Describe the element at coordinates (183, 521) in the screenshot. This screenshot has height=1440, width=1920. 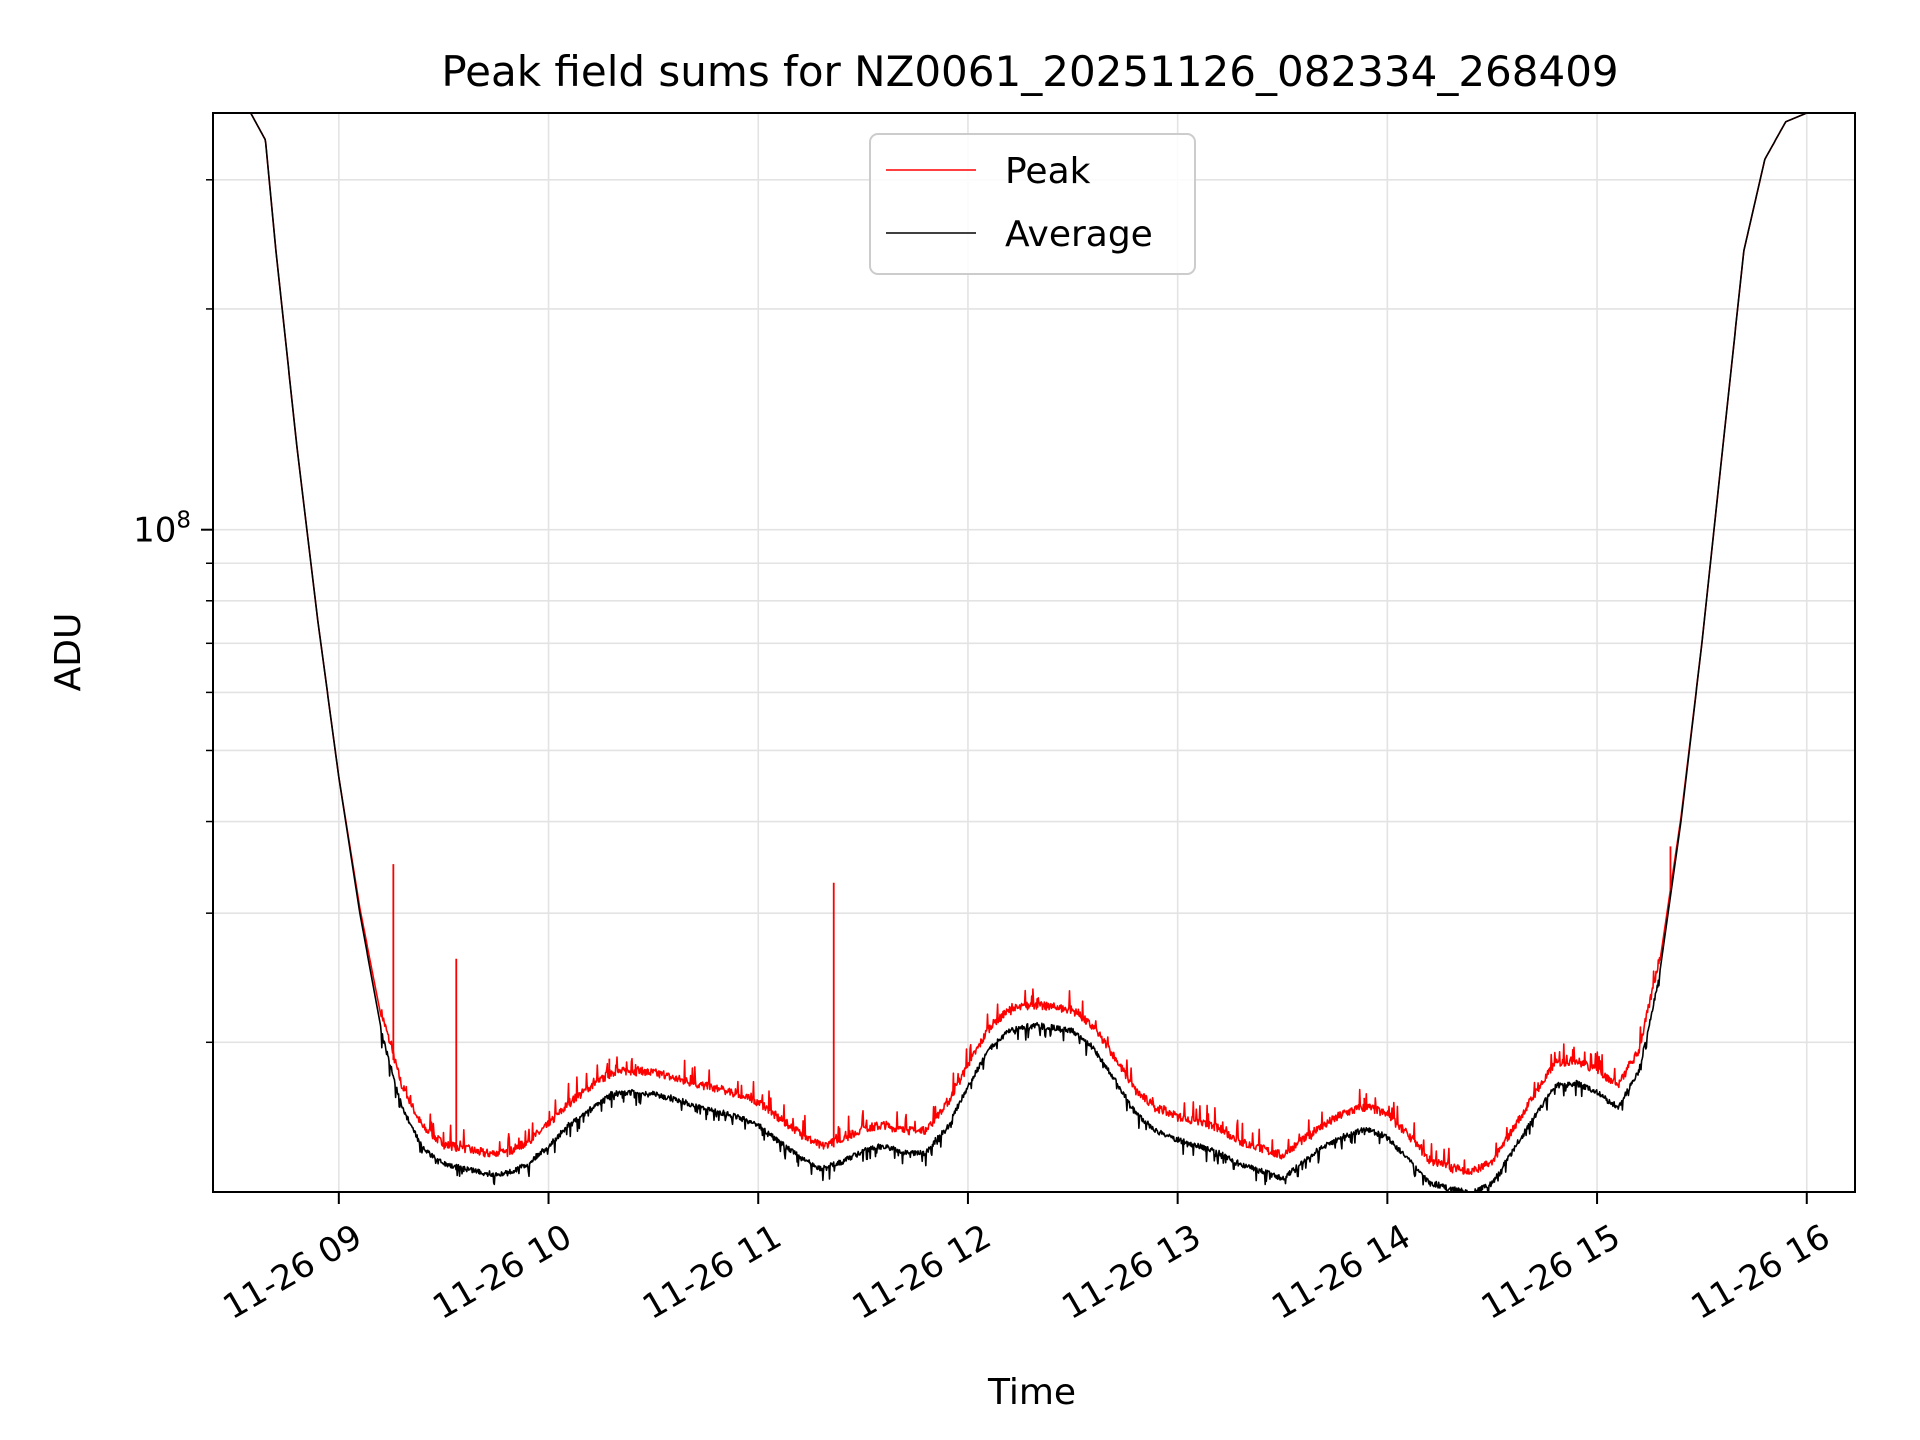
I see `y-tick-label-exponent: 8` at that location.